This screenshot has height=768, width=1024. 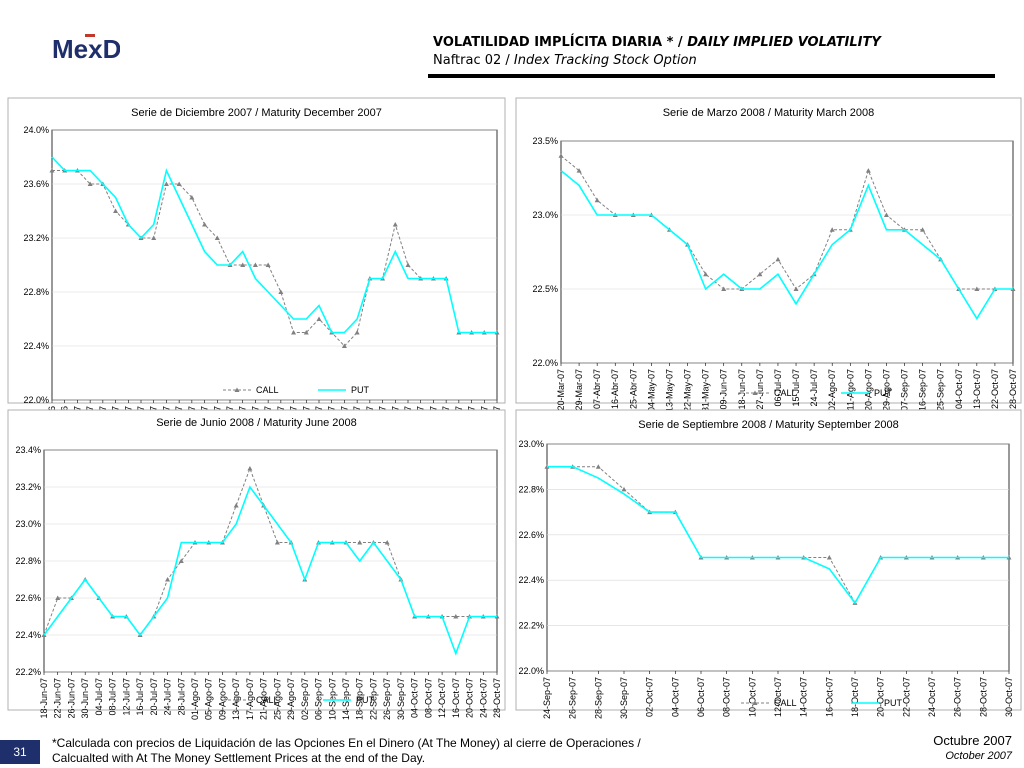 I want to click on x-tick-label: 22-Jun-07, so click(x=58, y=698).